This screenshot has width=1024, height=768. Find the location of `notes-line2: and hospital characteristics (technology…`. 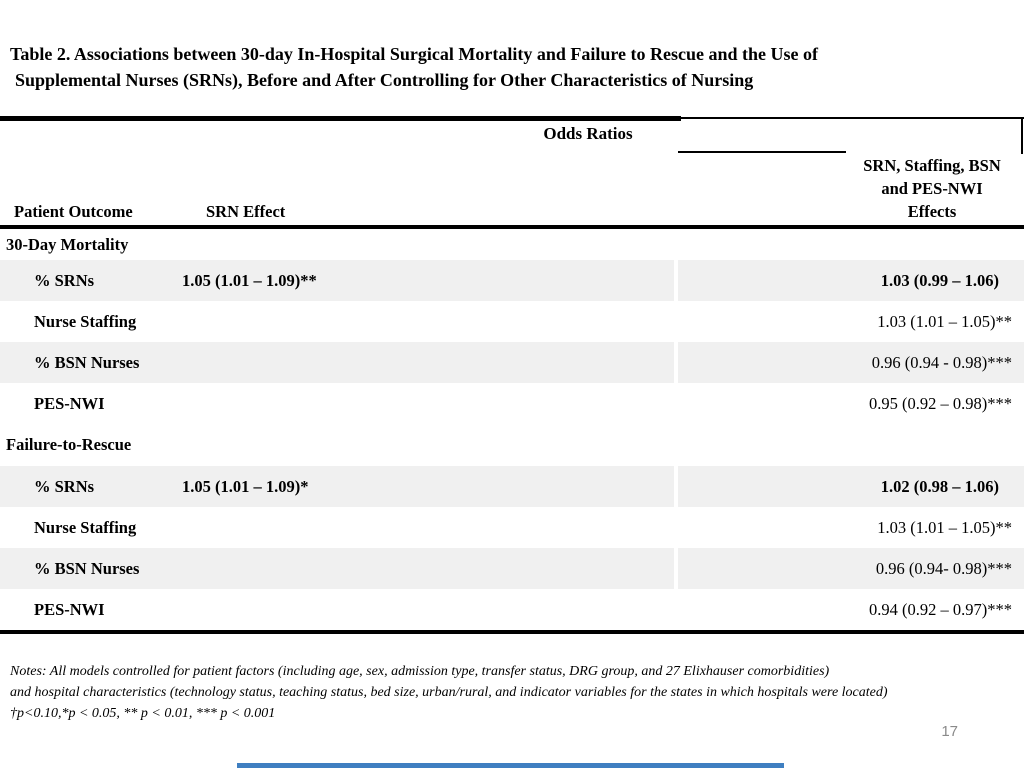

notes-line2: and hospital characteristics (technology… is located at coordinates (449, 692).